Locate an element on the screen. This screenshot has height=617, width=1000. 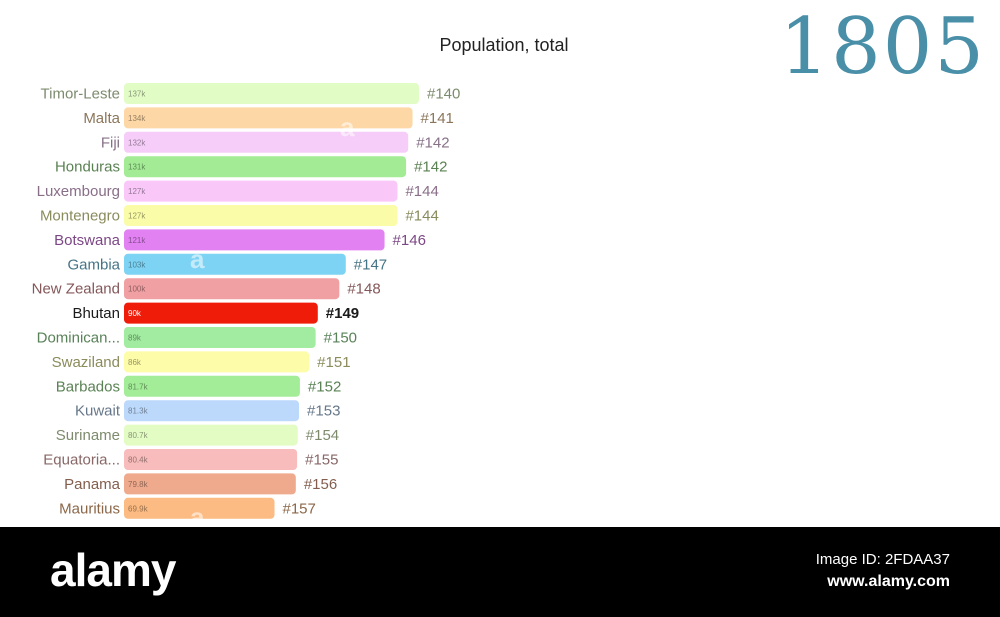
chart-title: Population, total is located at coordinates (504, 45).